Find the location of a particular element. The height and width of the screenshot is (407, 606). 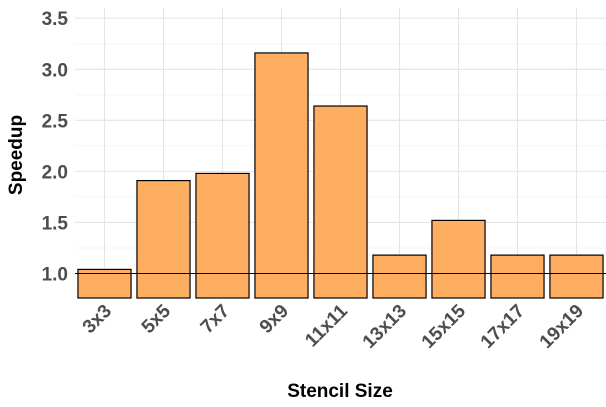

bar-7x7 is located at coordinates (222, 235).